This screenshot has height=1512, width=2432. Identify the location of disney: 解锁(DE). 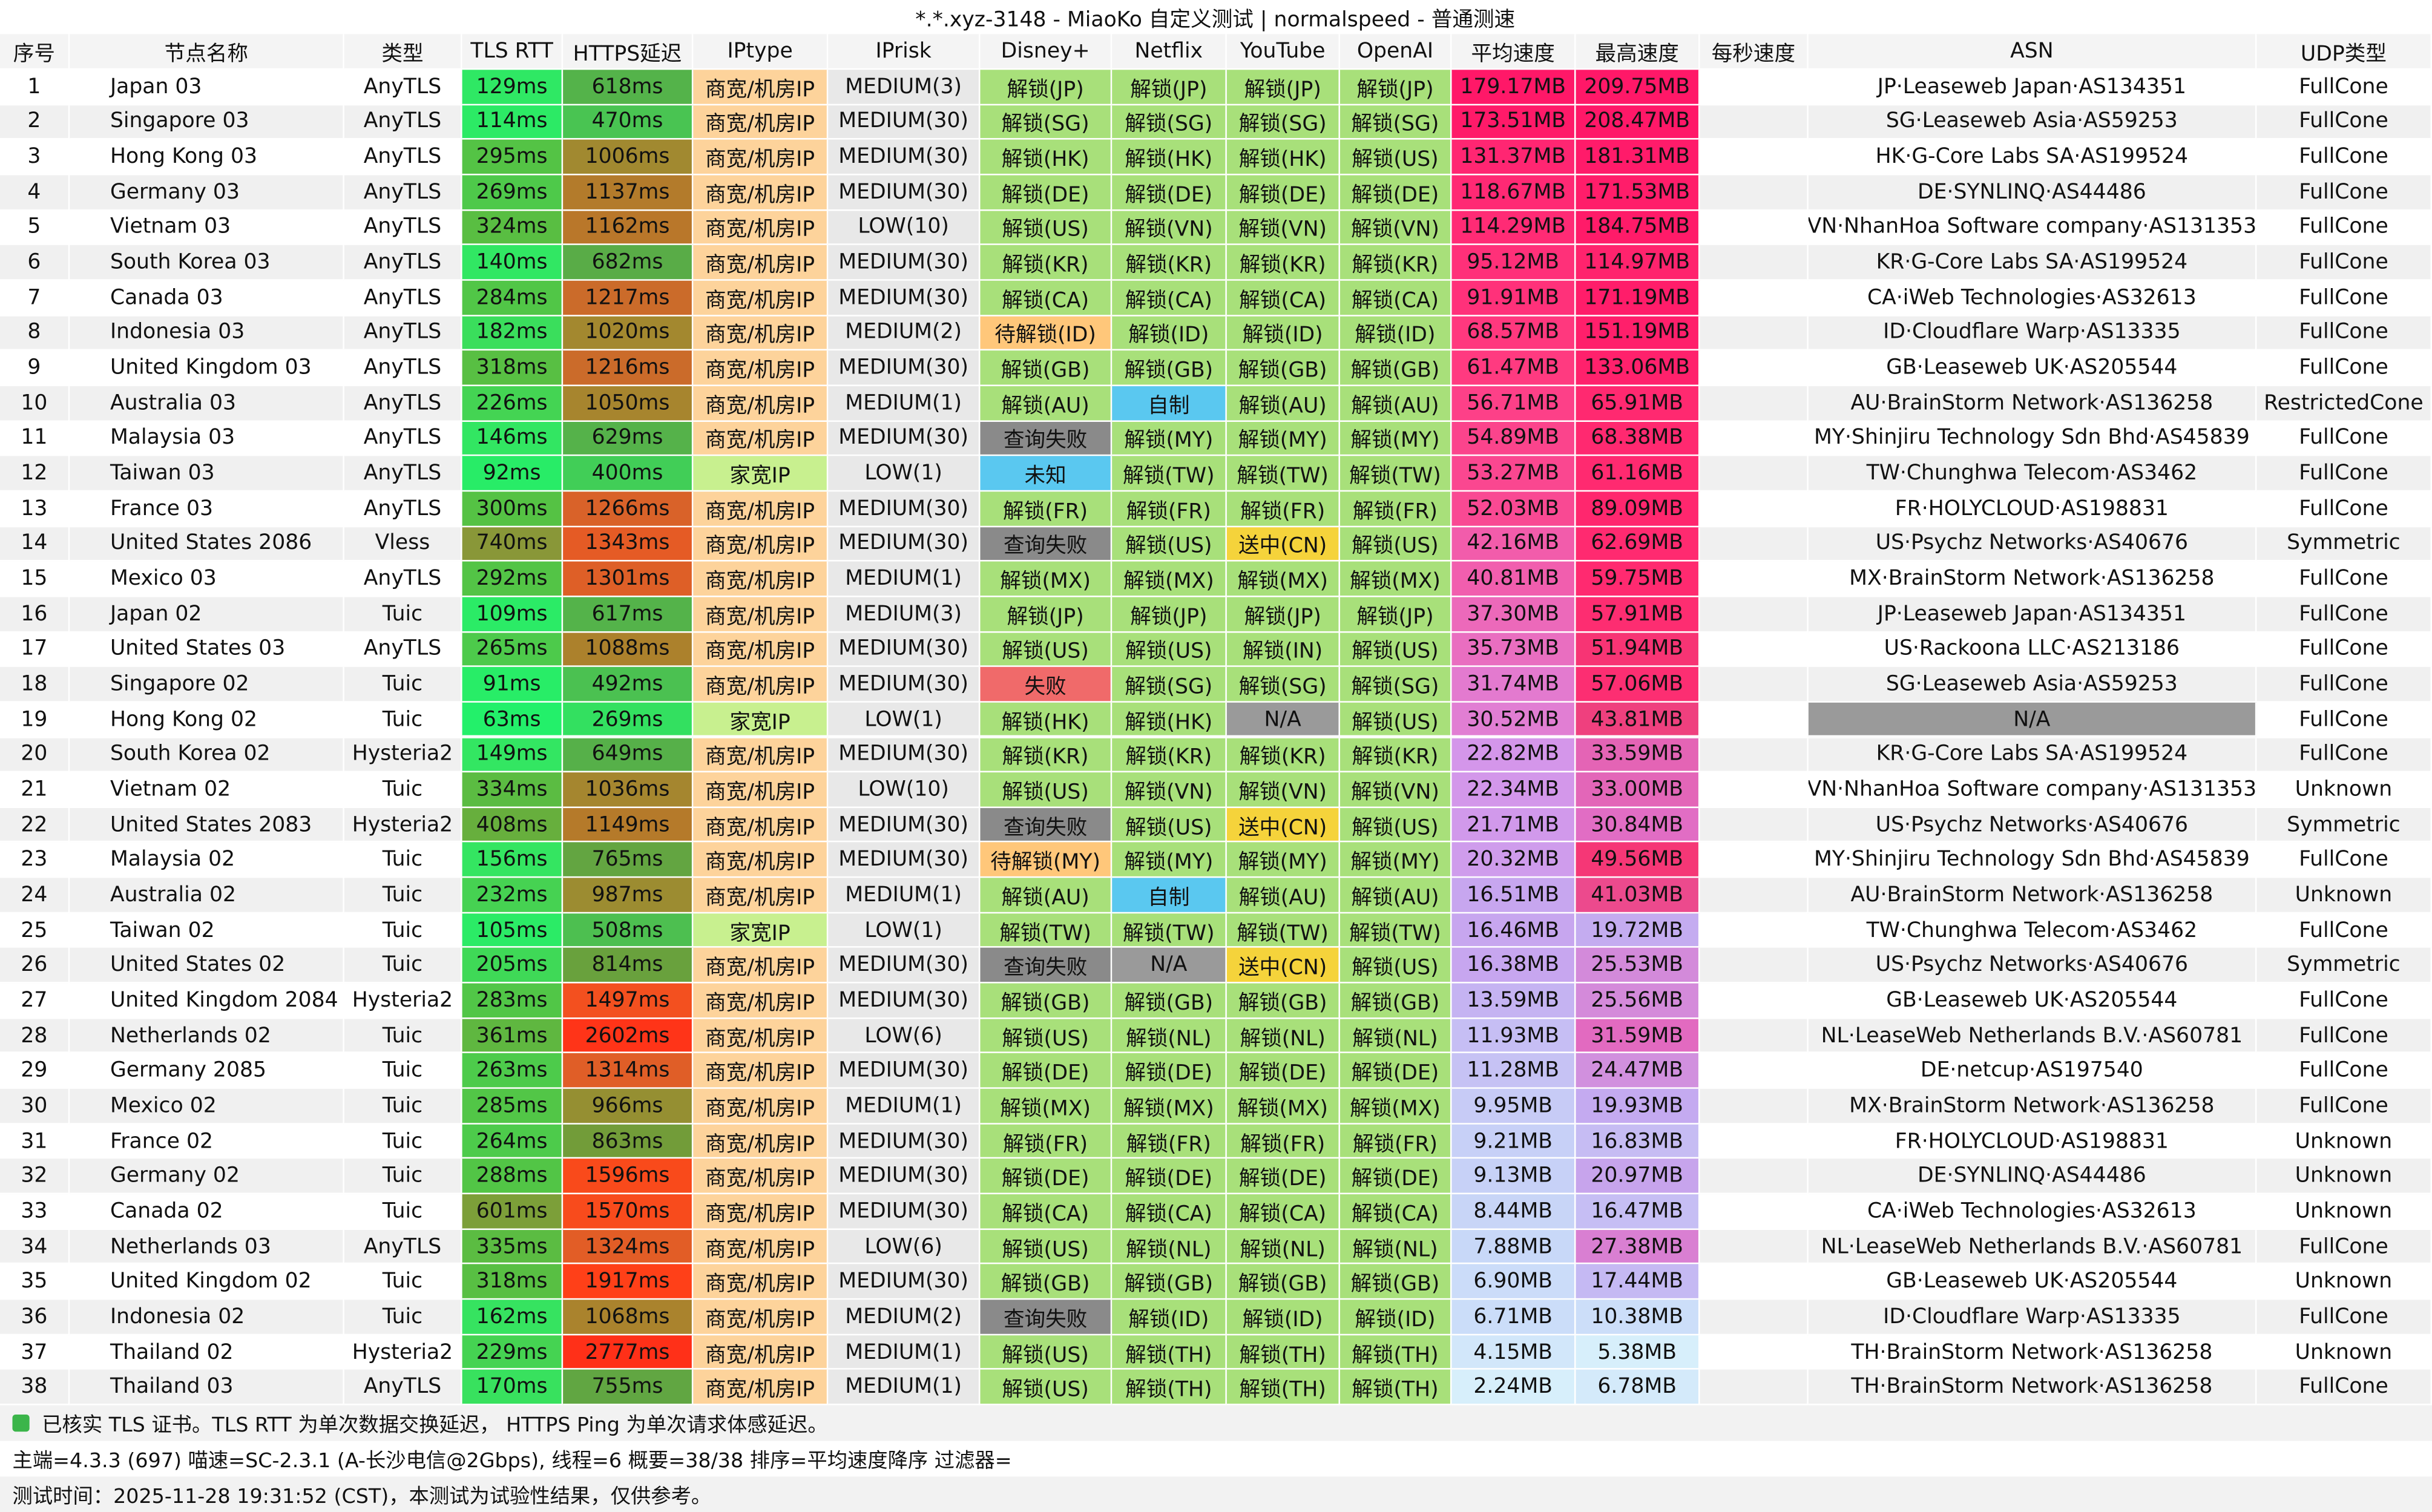
(1046, 1071).